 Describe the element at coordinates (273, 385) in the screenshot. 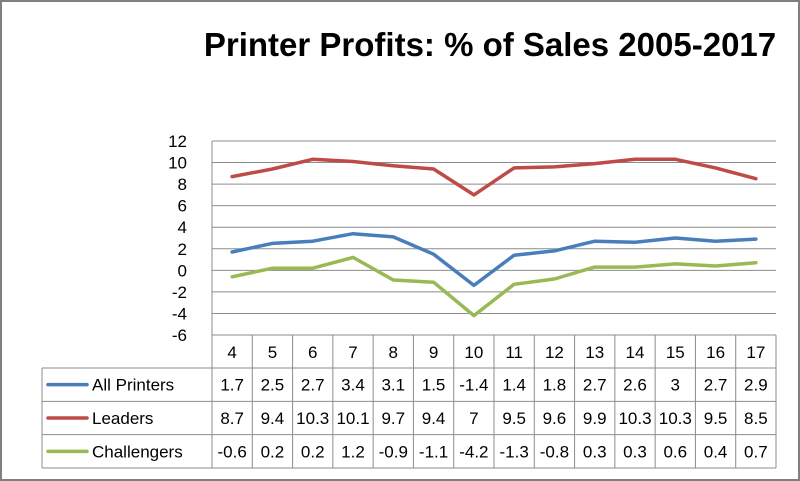

I see `data-value-label: 2.5` at that location.